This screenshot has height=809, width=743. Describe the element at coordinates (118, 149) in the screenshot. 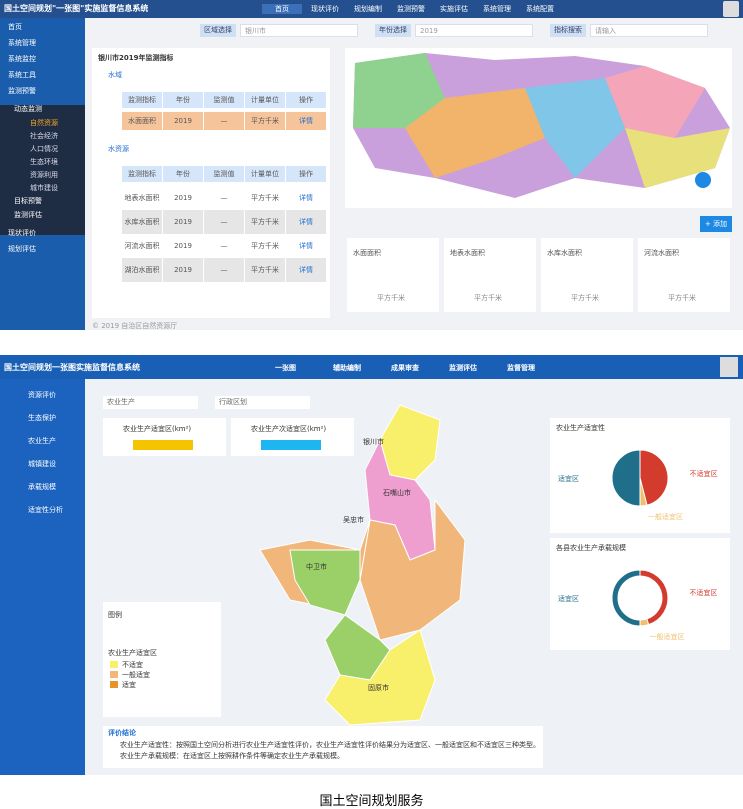

I see `section-title: 水资源` at that location.